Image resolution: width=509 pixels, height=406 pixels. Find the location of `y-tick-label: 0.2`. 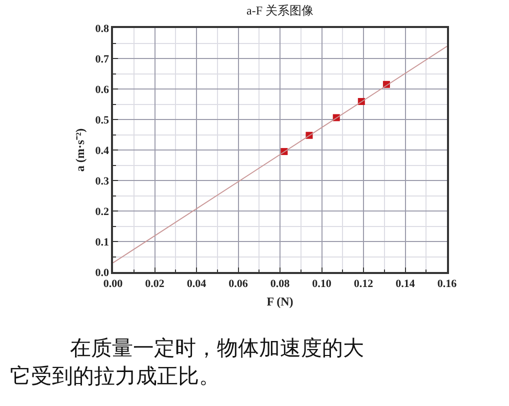

y-tick-label: 0.2 is located at coordinates (102, 212).